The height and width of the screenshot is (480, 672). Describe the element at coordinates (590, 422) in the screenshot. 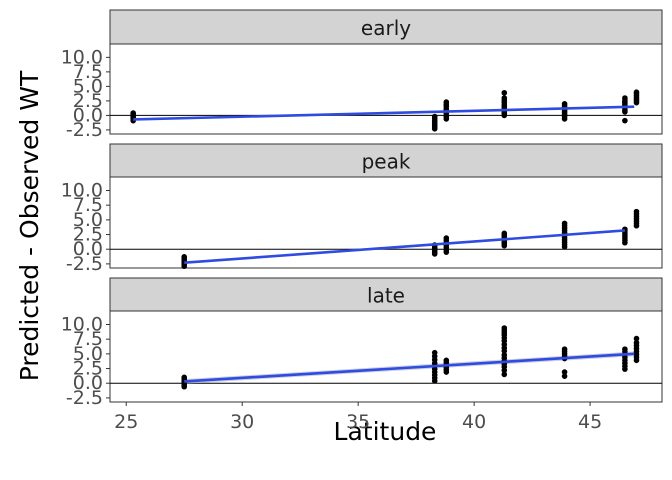

I see `x-tick-label: 45` at that location.